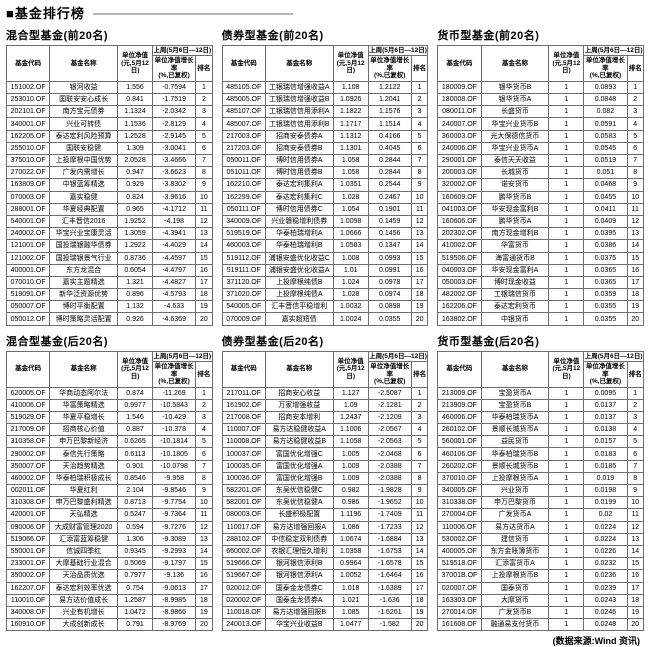 Image resolution: width=650 pixels, height=647 pixels. Describe the element at coordinates (389, 564) in the screenshot. I see `cell-growth-rate: -1.6578` at that location.